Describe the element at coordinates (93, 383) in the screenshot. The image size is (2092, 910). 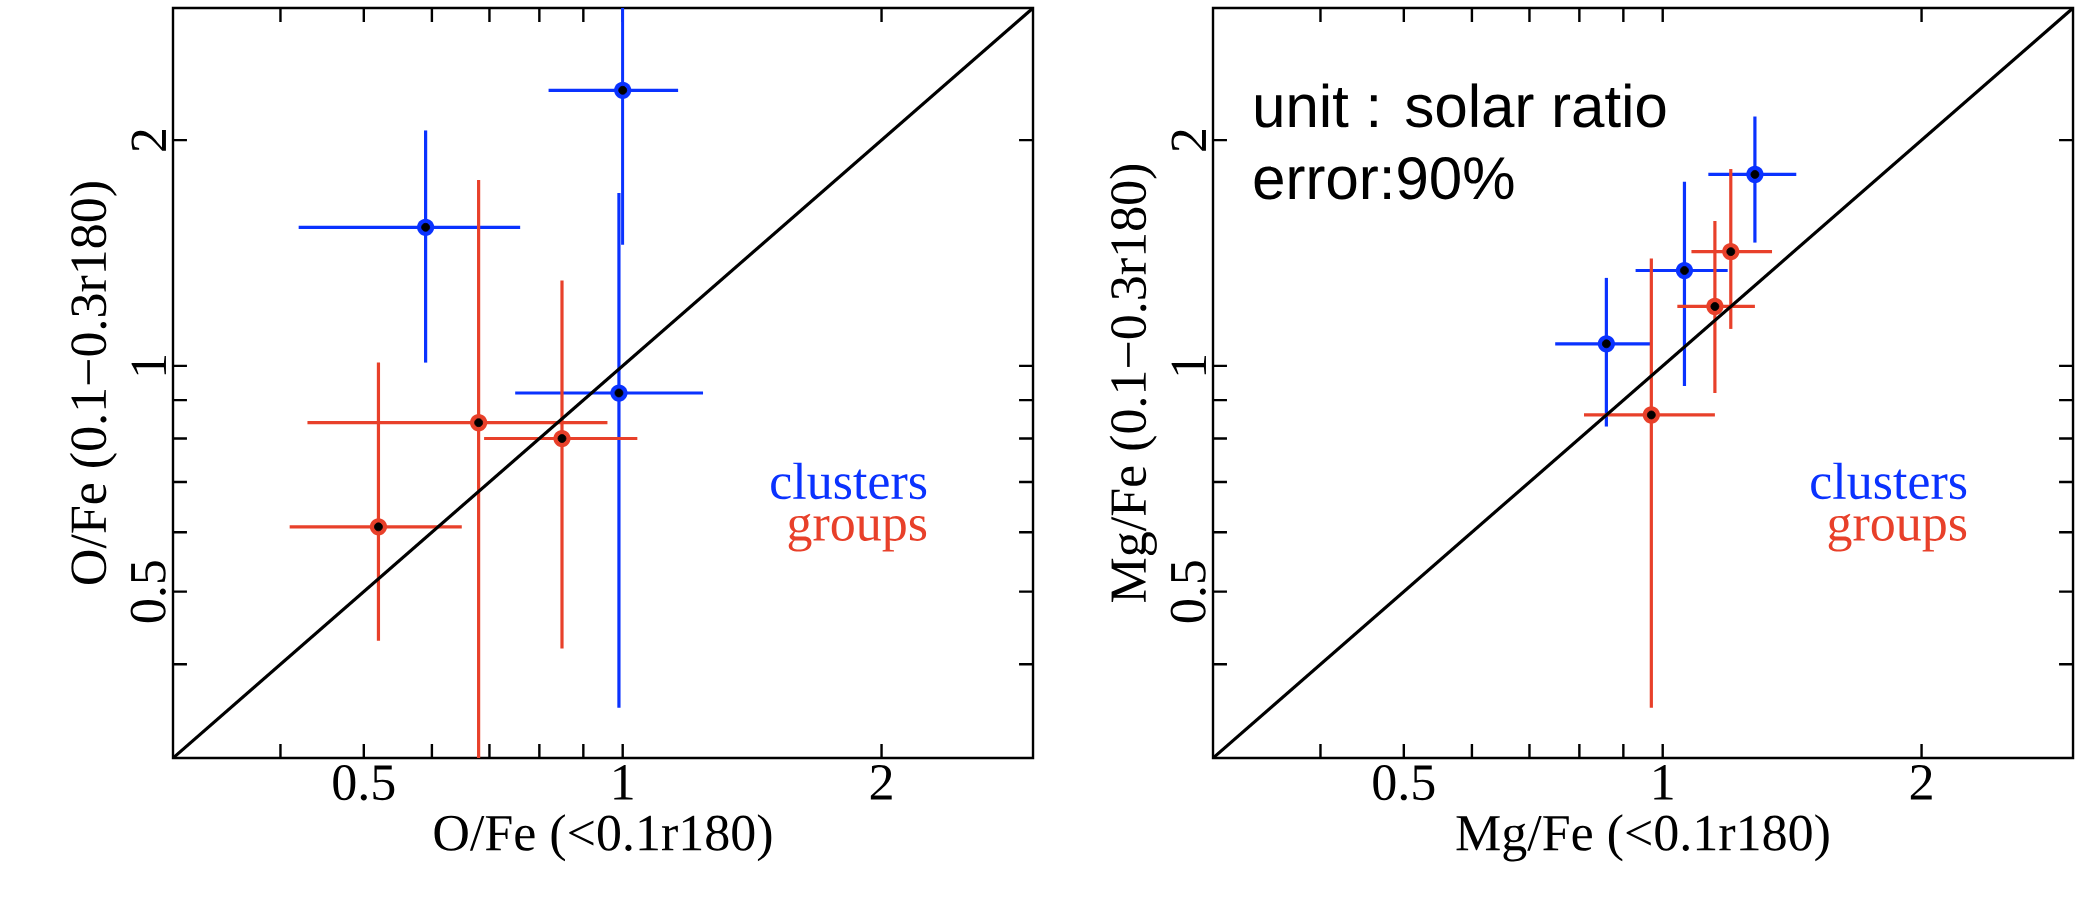
I see `y-axis-title: O/Fe (0.1−0.3r180)` at that location.